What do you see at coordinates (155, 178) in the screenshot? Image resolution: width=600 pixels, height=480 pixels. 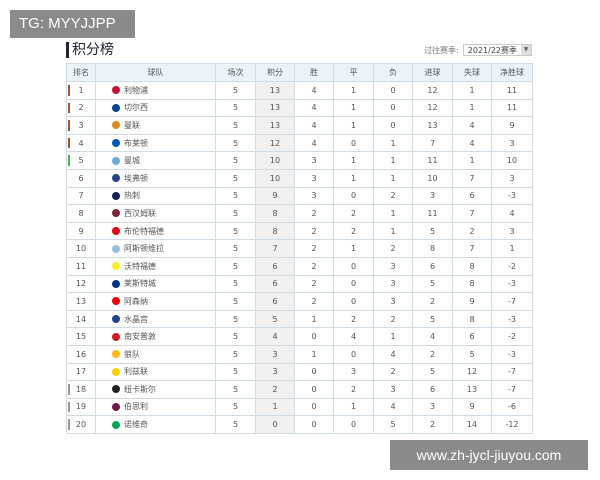 I see `cell-team: 埃弗顿` at bounding box center [155, 178].